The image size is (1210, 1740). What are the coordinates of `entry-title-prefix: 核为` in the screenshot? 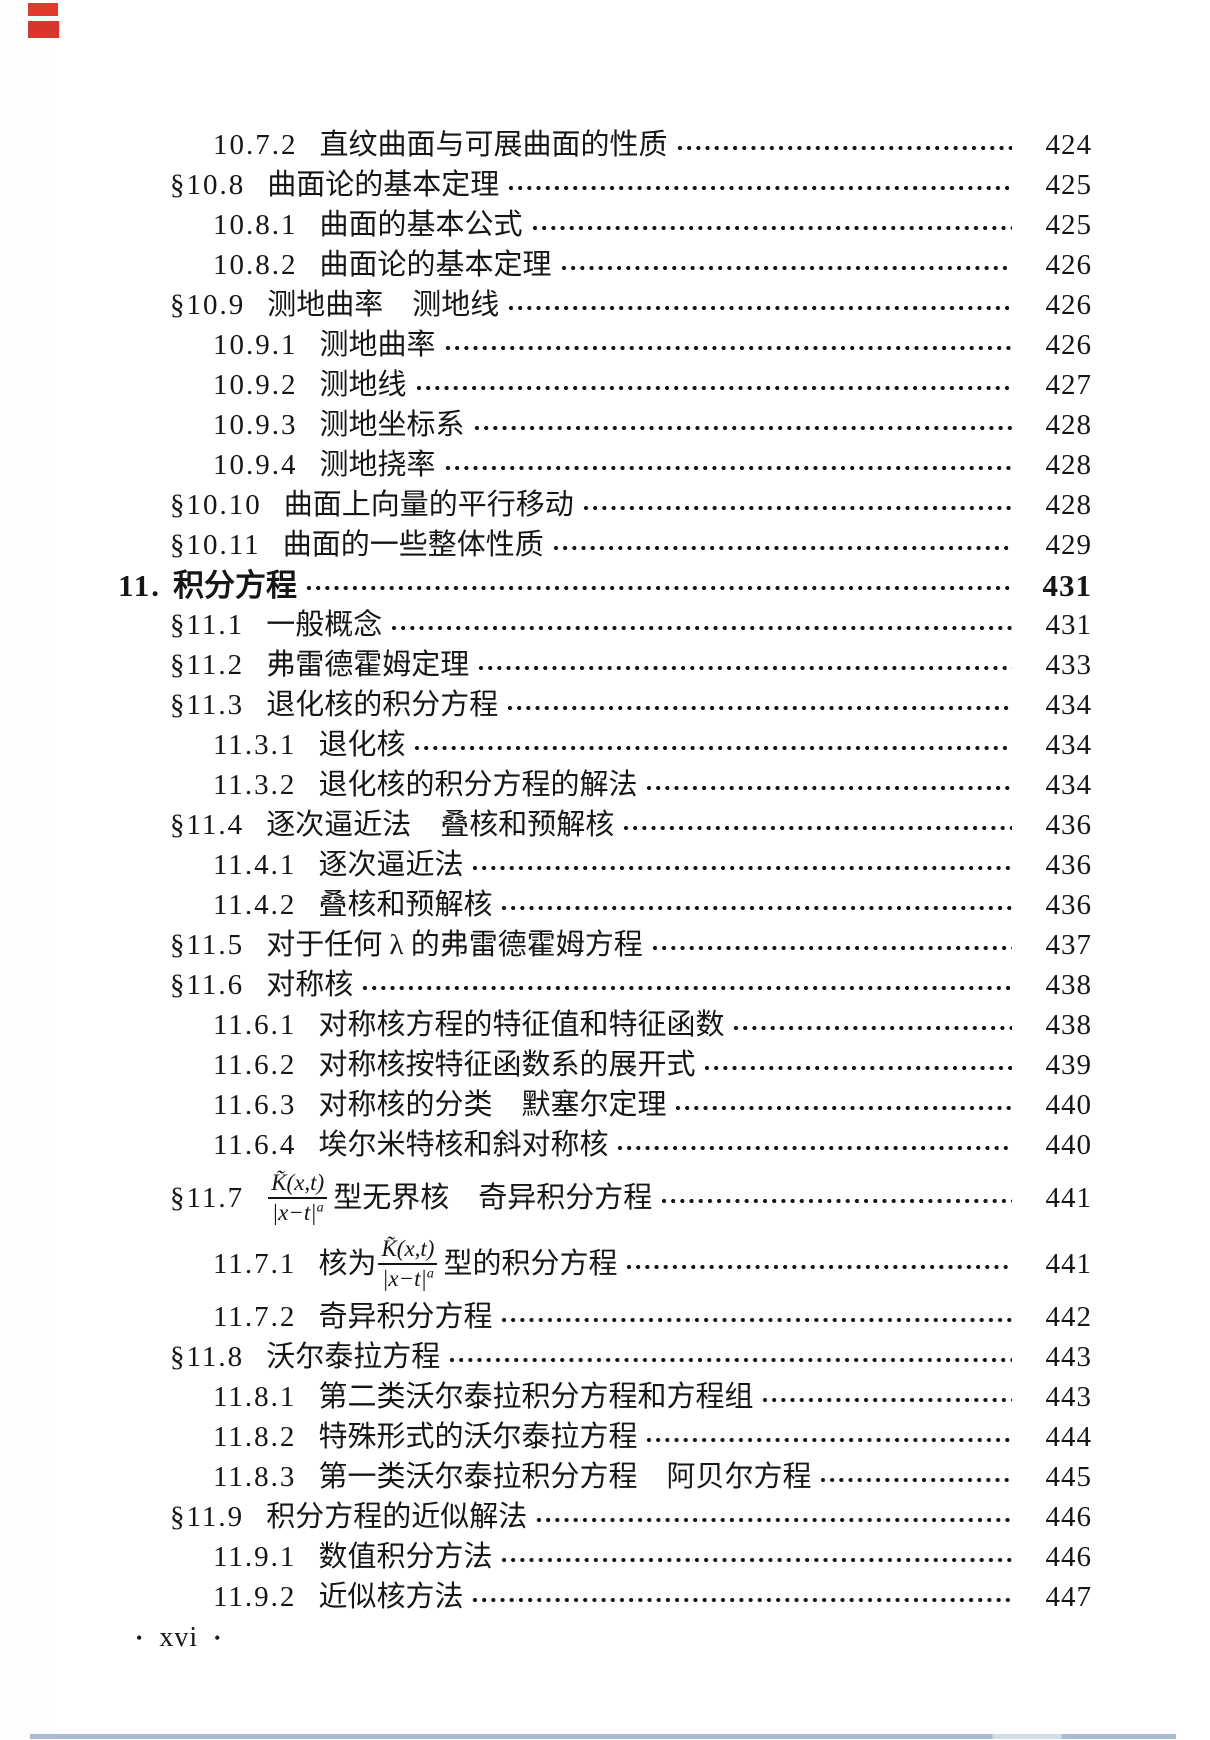 It's located at (347, 1263).